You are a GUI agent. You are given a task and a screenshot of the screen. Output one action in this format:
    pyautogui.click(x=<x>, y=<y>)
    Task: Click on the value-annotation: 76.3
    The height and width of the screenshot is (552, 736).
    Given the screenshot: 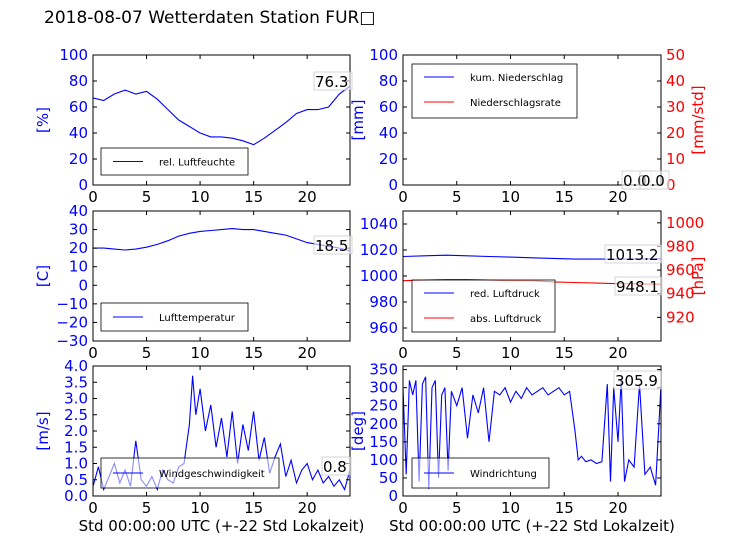 What is the action you would take?
    pyautogui.click(x=331, y=82)
    